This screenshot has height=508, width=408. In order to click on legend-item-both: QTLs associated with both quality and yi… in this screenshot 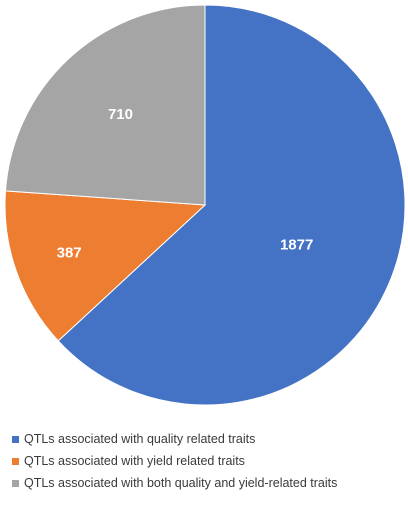, I will do `click(174, 483)`.